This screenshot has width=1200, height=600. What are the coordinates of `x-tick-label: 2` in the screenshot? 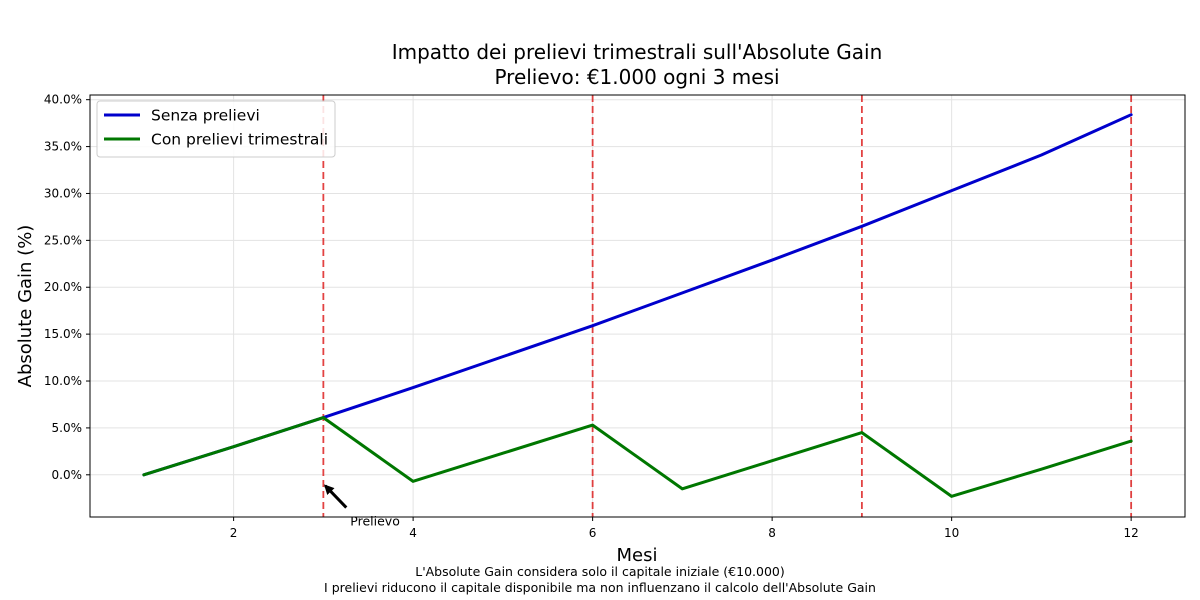 It's located at (234, 533).